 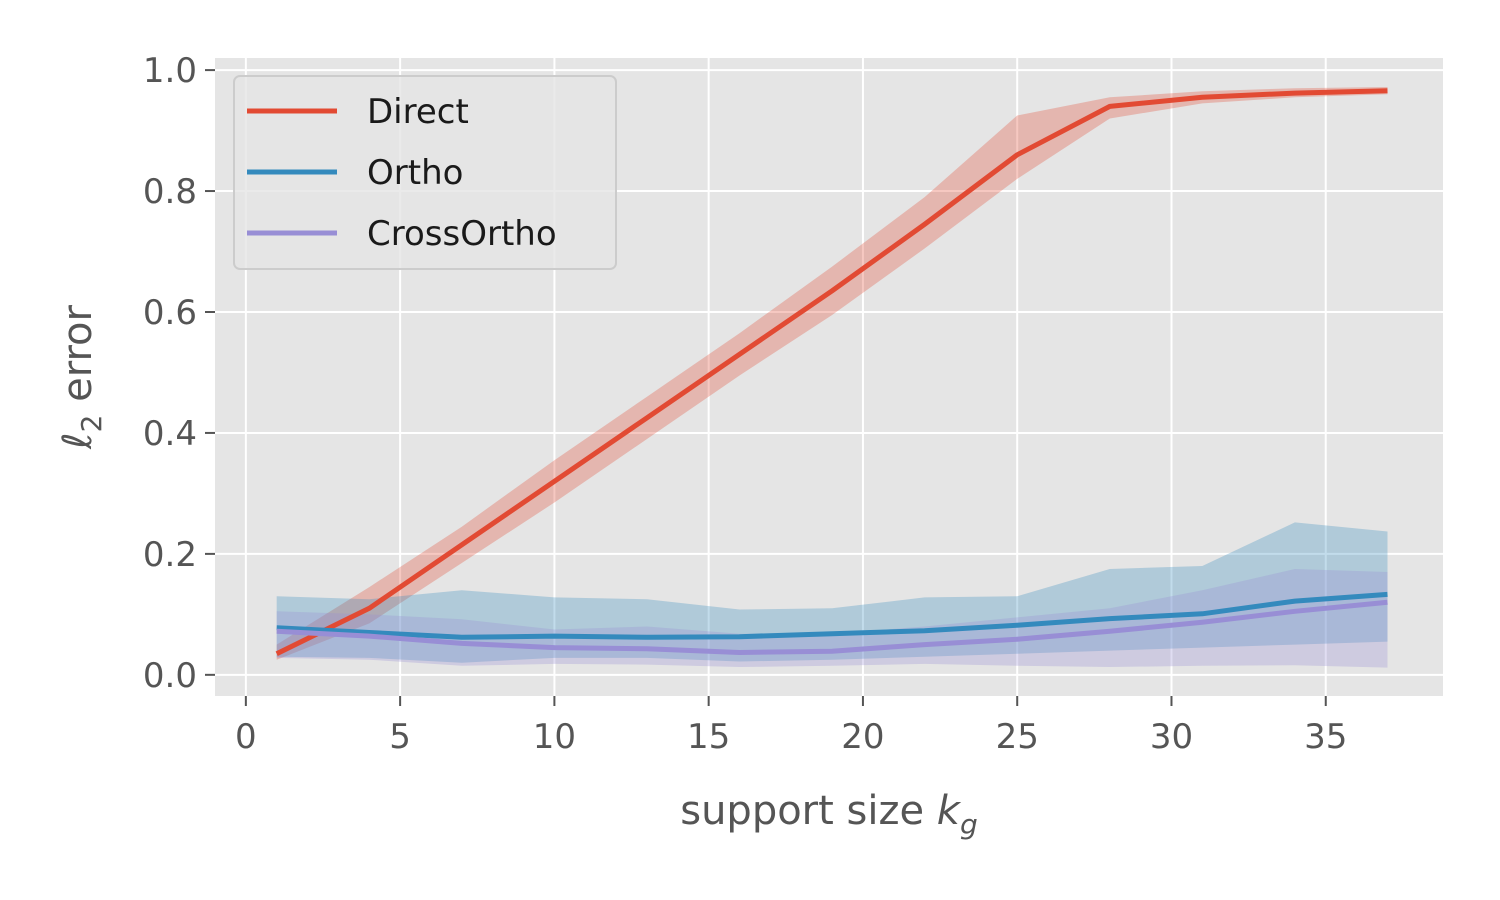 I want to click on y-tick-label: 0.2, so click(x=170, y=555).